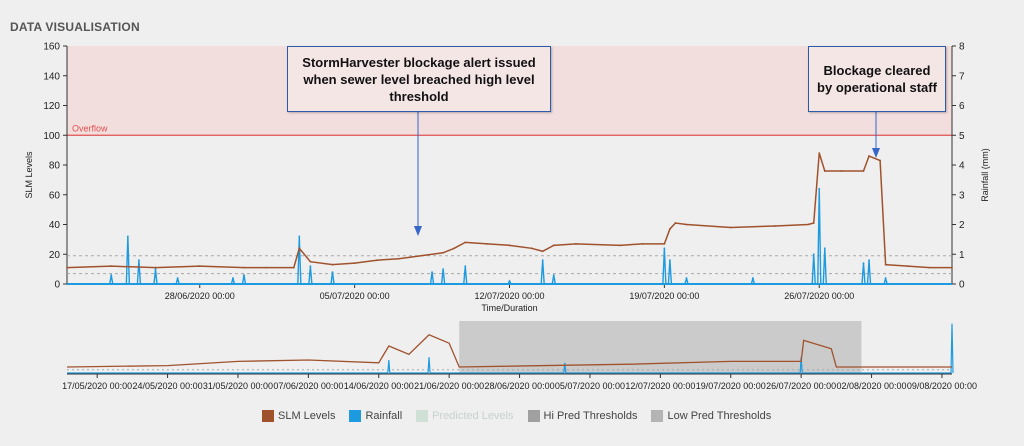 The image size is (1024, 446). I want to click on y2-tick-label: 8, so click(962, 47).